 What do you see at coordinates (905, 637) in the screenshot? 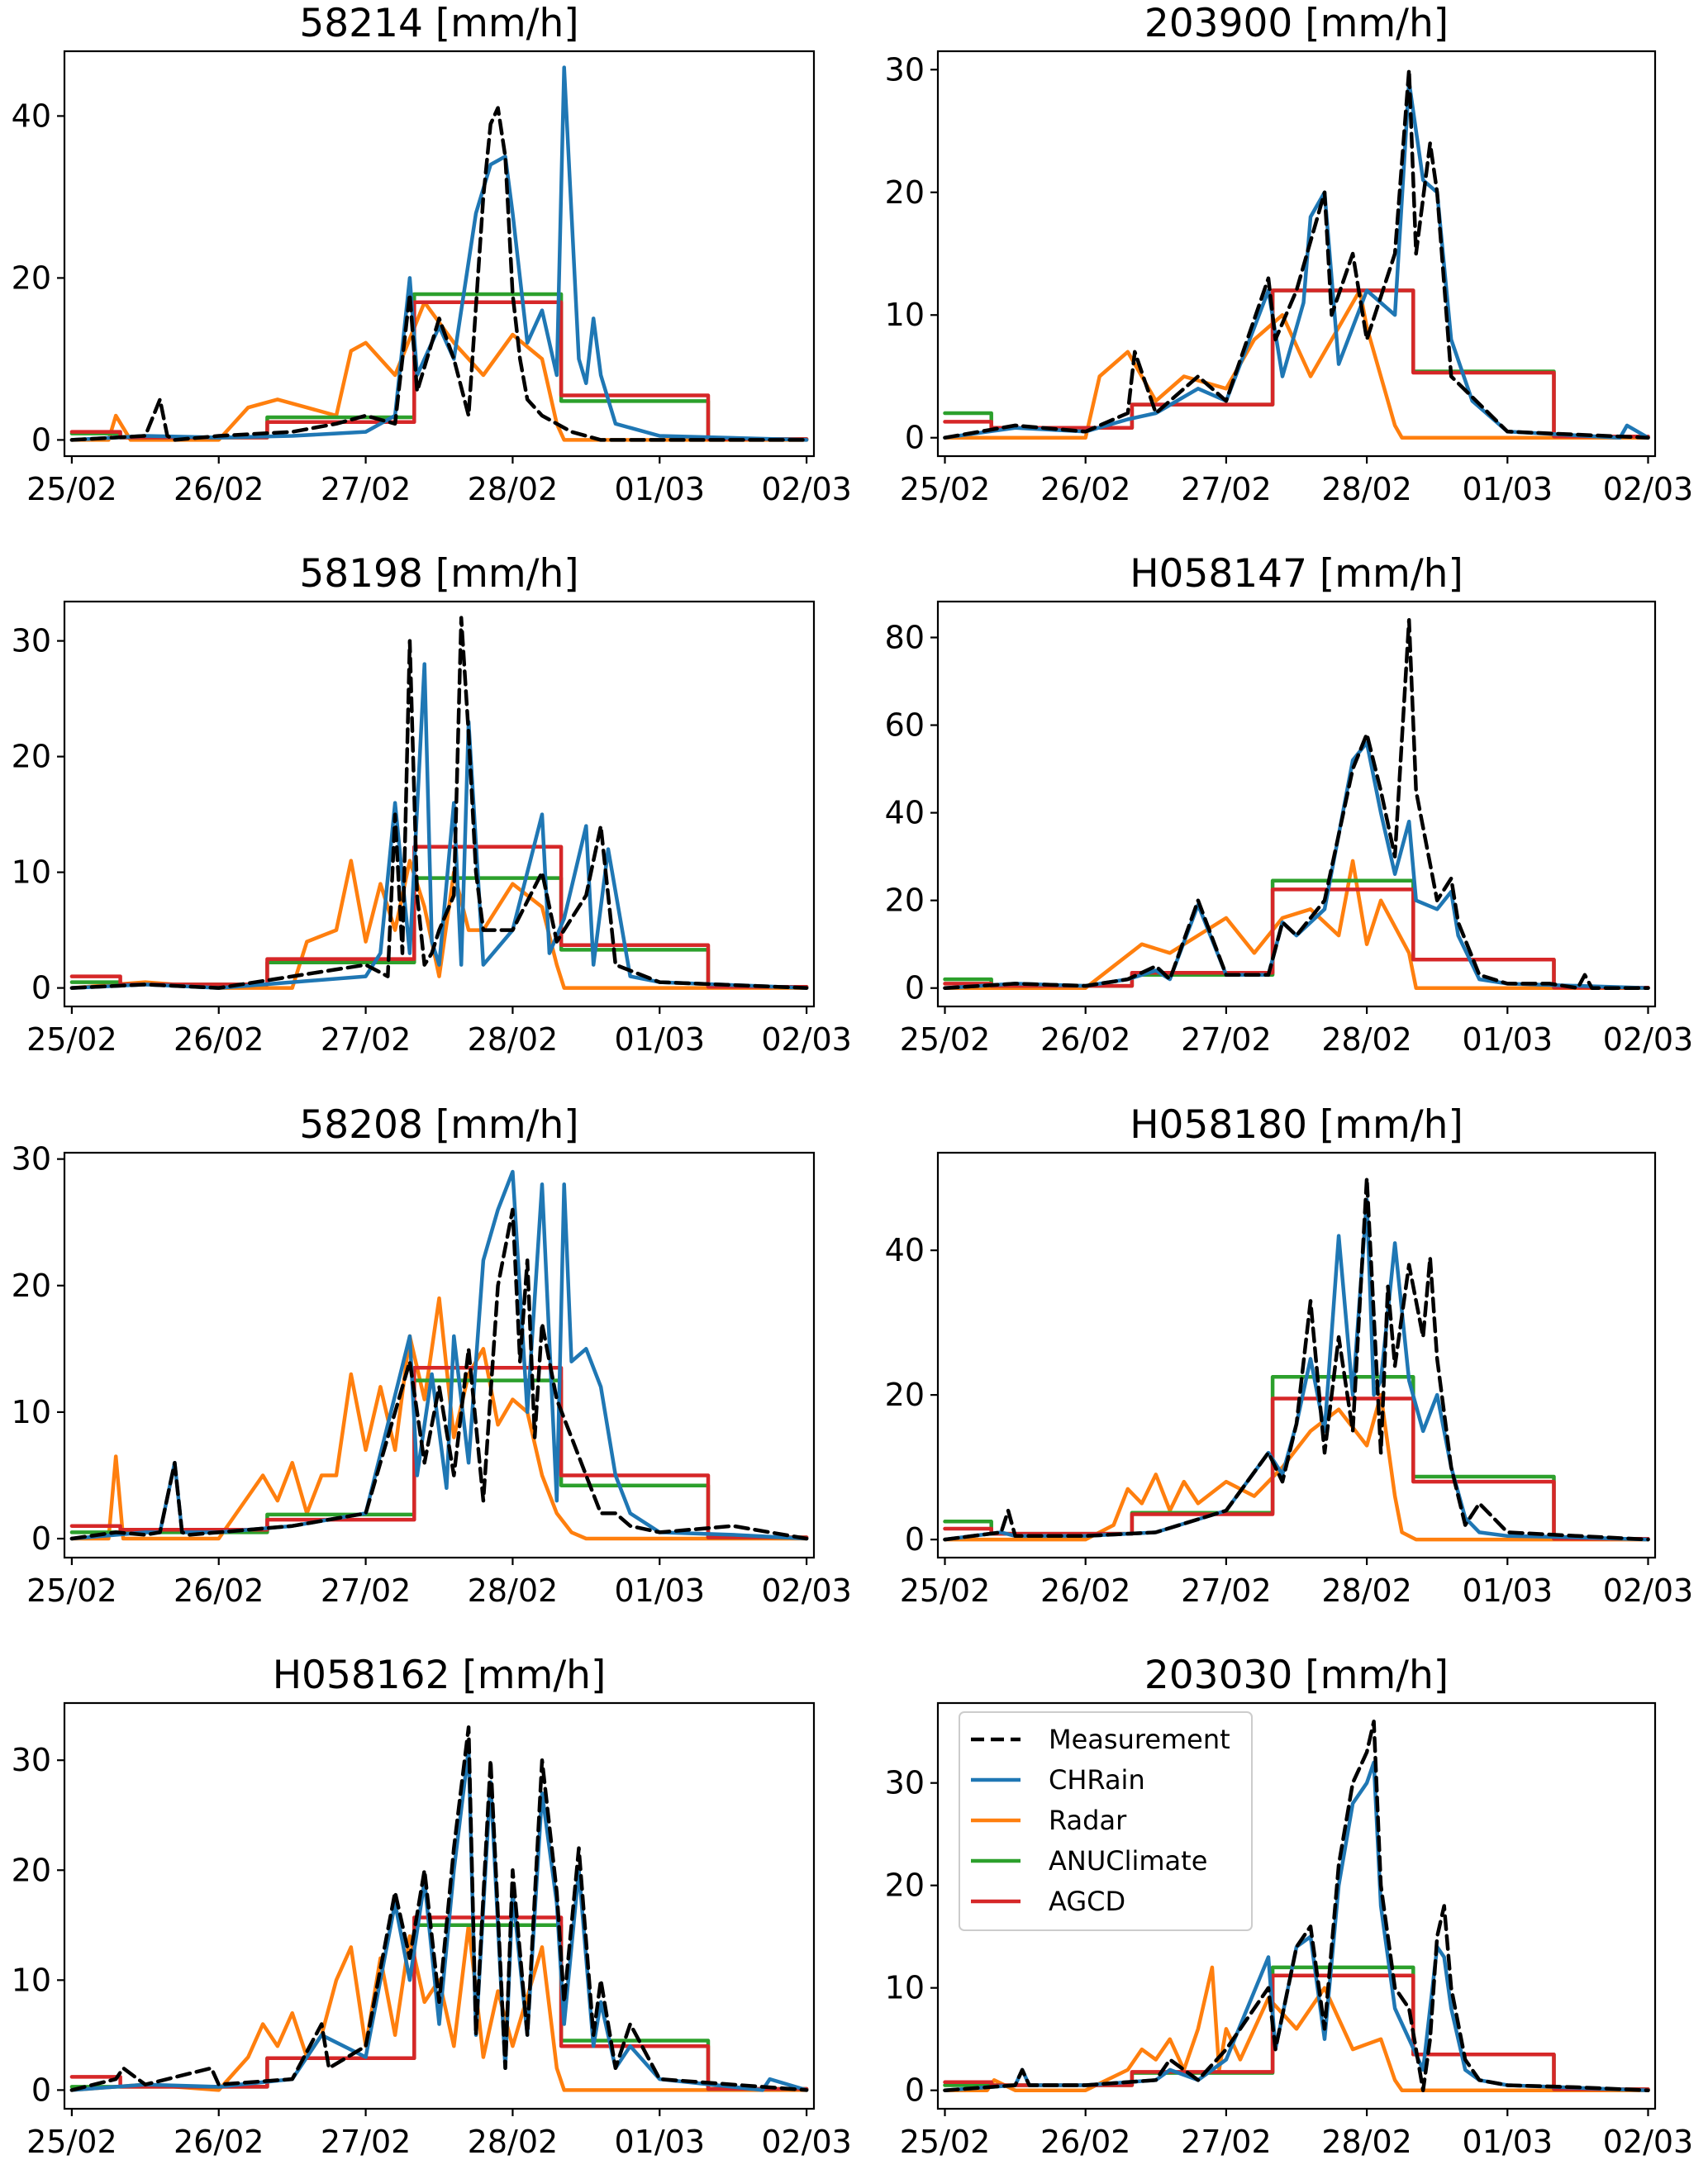
I see `y-tick-label: 80` at bounding box center [905, 637].